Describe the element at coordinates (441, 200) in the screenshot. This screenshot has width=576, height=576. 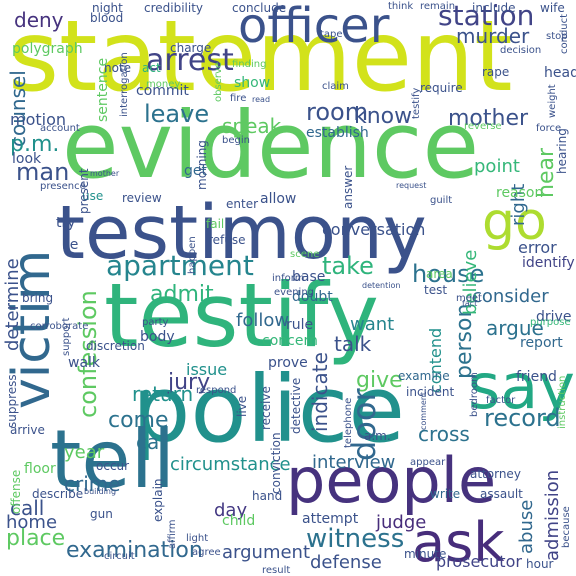
I see `word-guilt: guilt` at that location.